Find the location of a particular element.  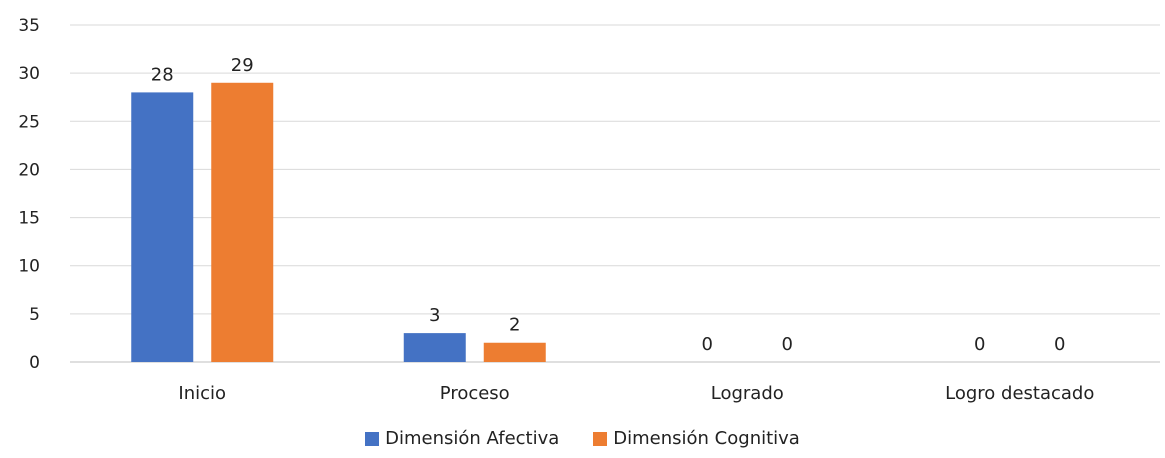

y-tick-label: 0 is located at coordinates (34, 363).